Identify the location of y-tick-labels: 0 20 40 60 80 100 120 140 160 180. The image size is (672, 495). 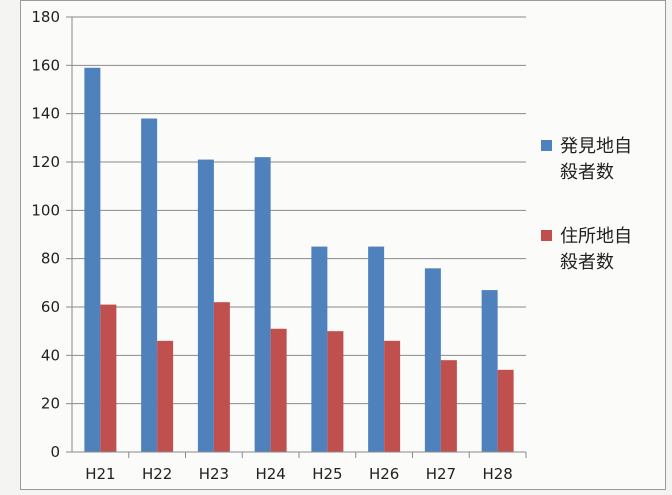
(45, 234).